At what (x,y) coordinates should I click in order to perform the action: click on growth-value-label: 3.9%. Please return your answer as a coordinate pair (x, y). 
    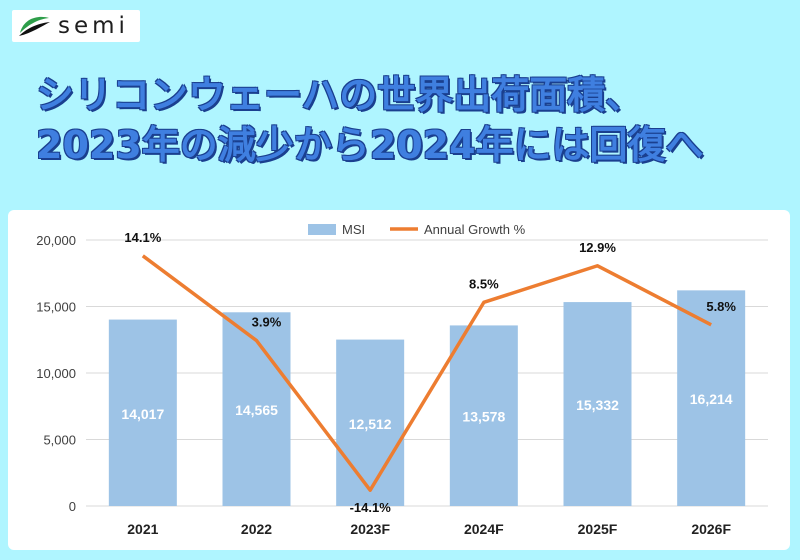
    Looking at the image, I should click on (267, 322).